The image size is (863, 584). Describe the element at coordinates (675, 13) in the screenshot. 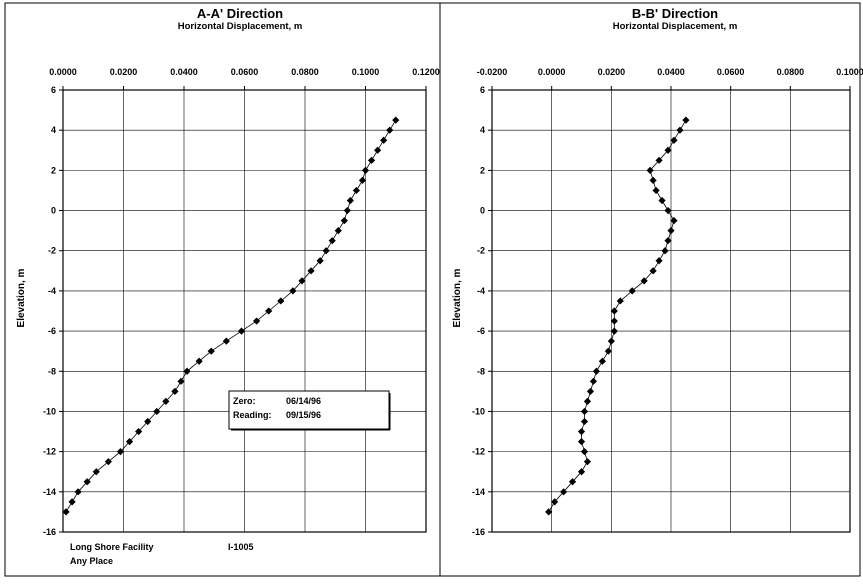

I see `chart-title: B-B' Direction` at that location.